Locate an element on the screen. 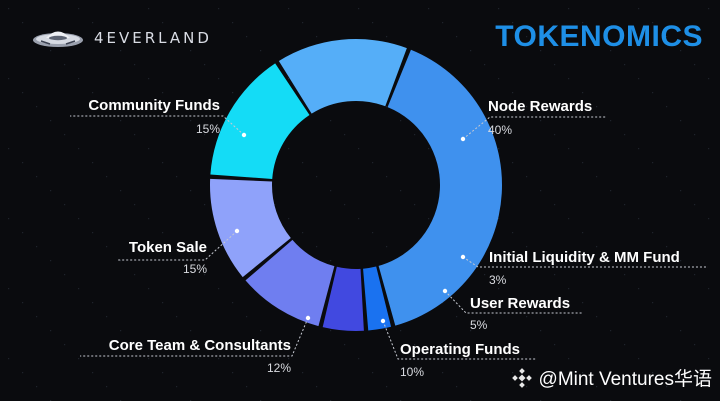 This screenshot has height=401, width=720. slice-token-sale is located at coordinates (260, 121).